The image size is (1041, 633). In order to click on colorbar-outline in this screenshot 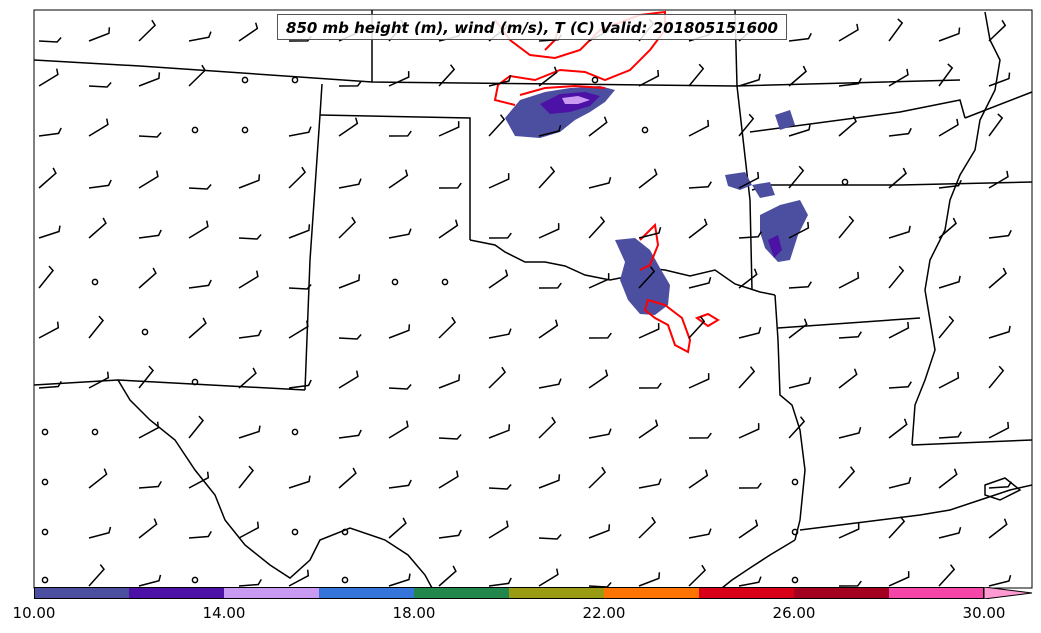, I will do `click(509, 593)`.